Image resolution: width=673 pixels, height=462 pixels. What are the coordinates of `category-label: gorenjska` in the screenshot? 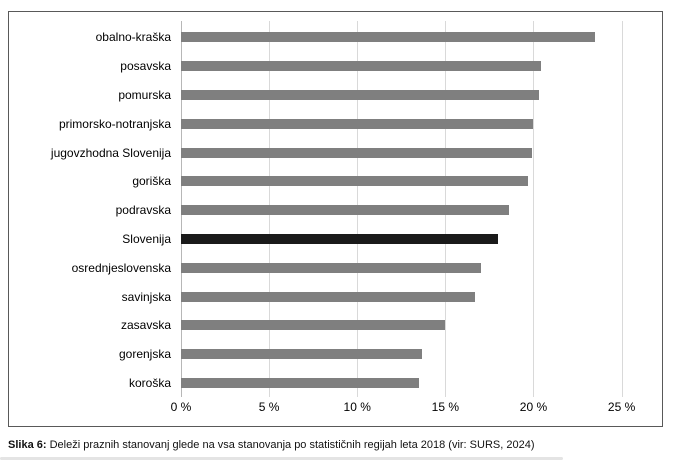 It's located at (144, 354).